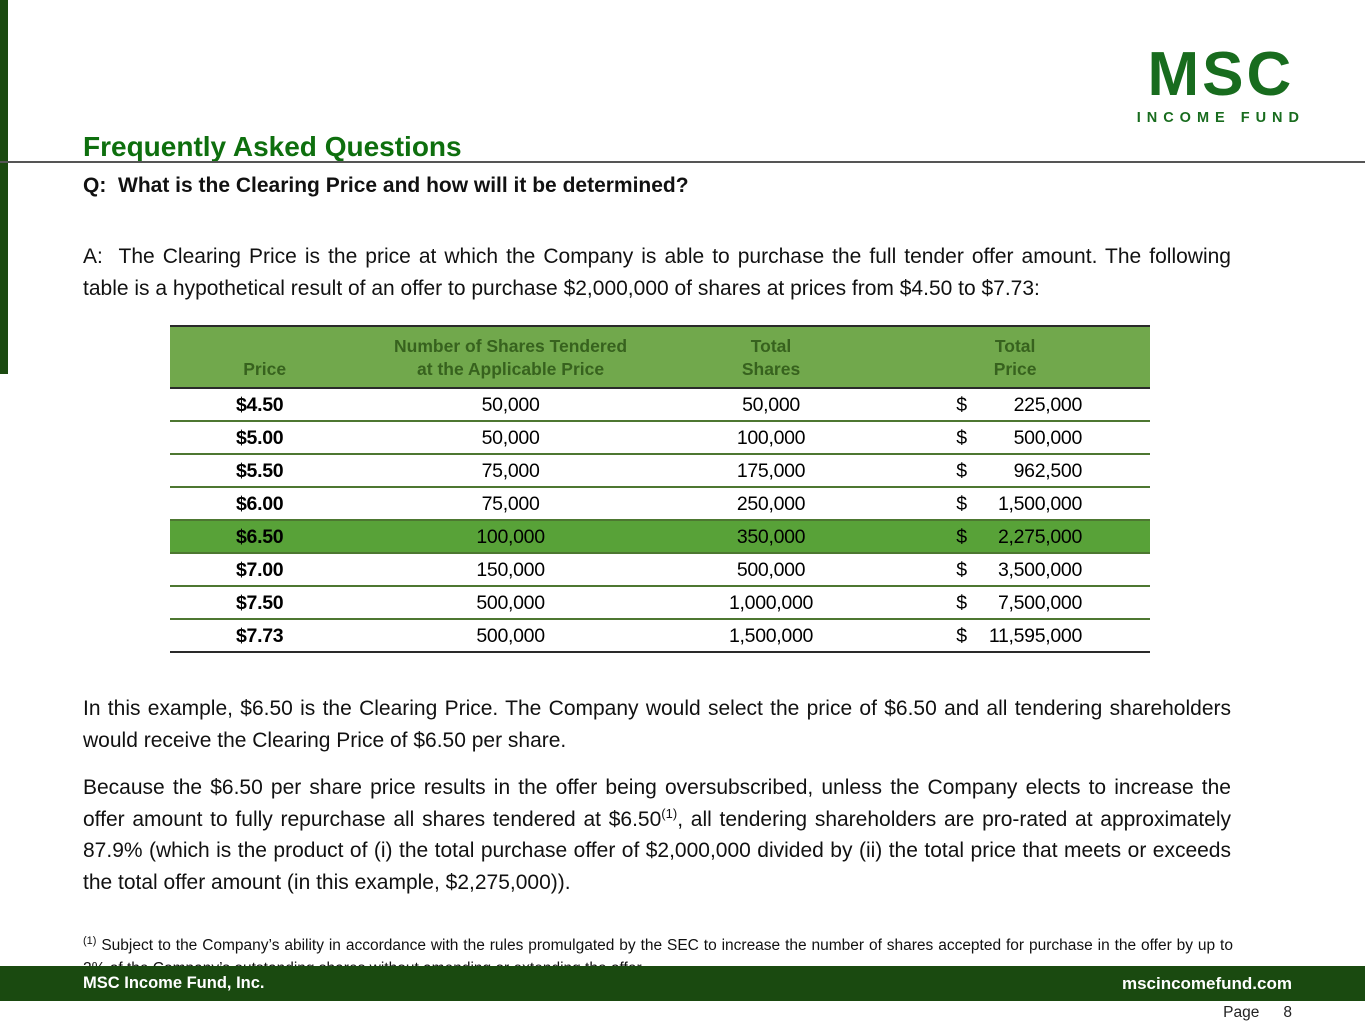 Image resolution: width=1365 pixels, height=1024 pixels. I want to click on cell-total-shares: 175,000, so click(771, 471).